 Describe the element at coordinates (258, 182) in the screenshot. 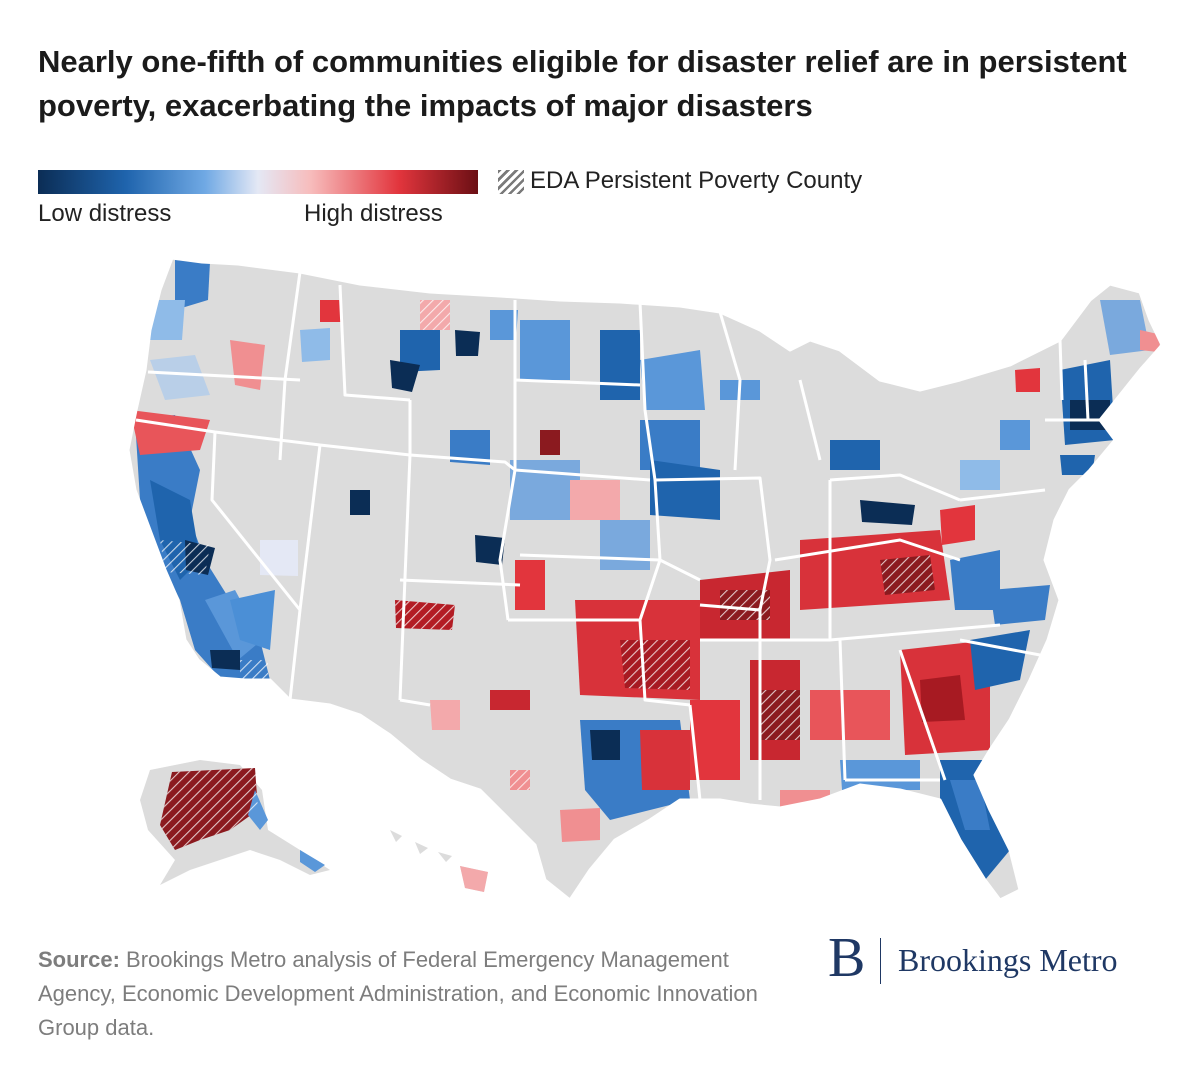

I see `distress-color-scale` at that location.